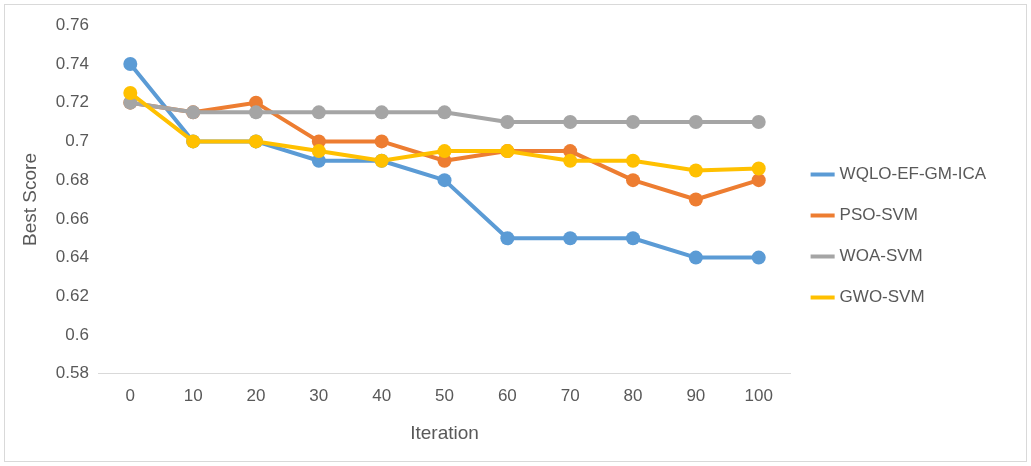  Describe the element at coordinates (130, 395) in the screenshot. I see `x-tick-label: 0` at that location.